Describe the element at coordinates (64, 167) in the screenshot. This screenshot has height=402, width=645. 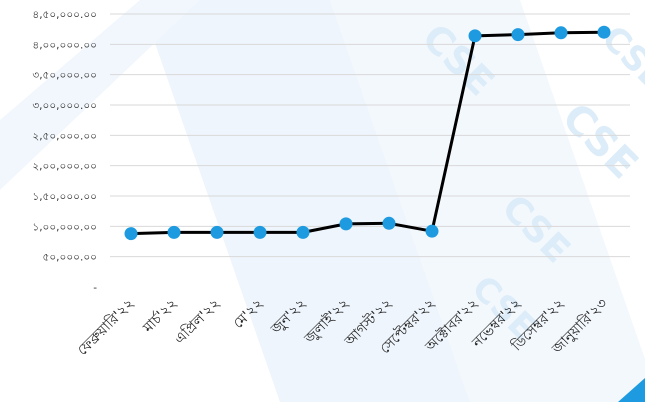
I see `y-tick-label: ২,০০,০০০.০০` at that location.